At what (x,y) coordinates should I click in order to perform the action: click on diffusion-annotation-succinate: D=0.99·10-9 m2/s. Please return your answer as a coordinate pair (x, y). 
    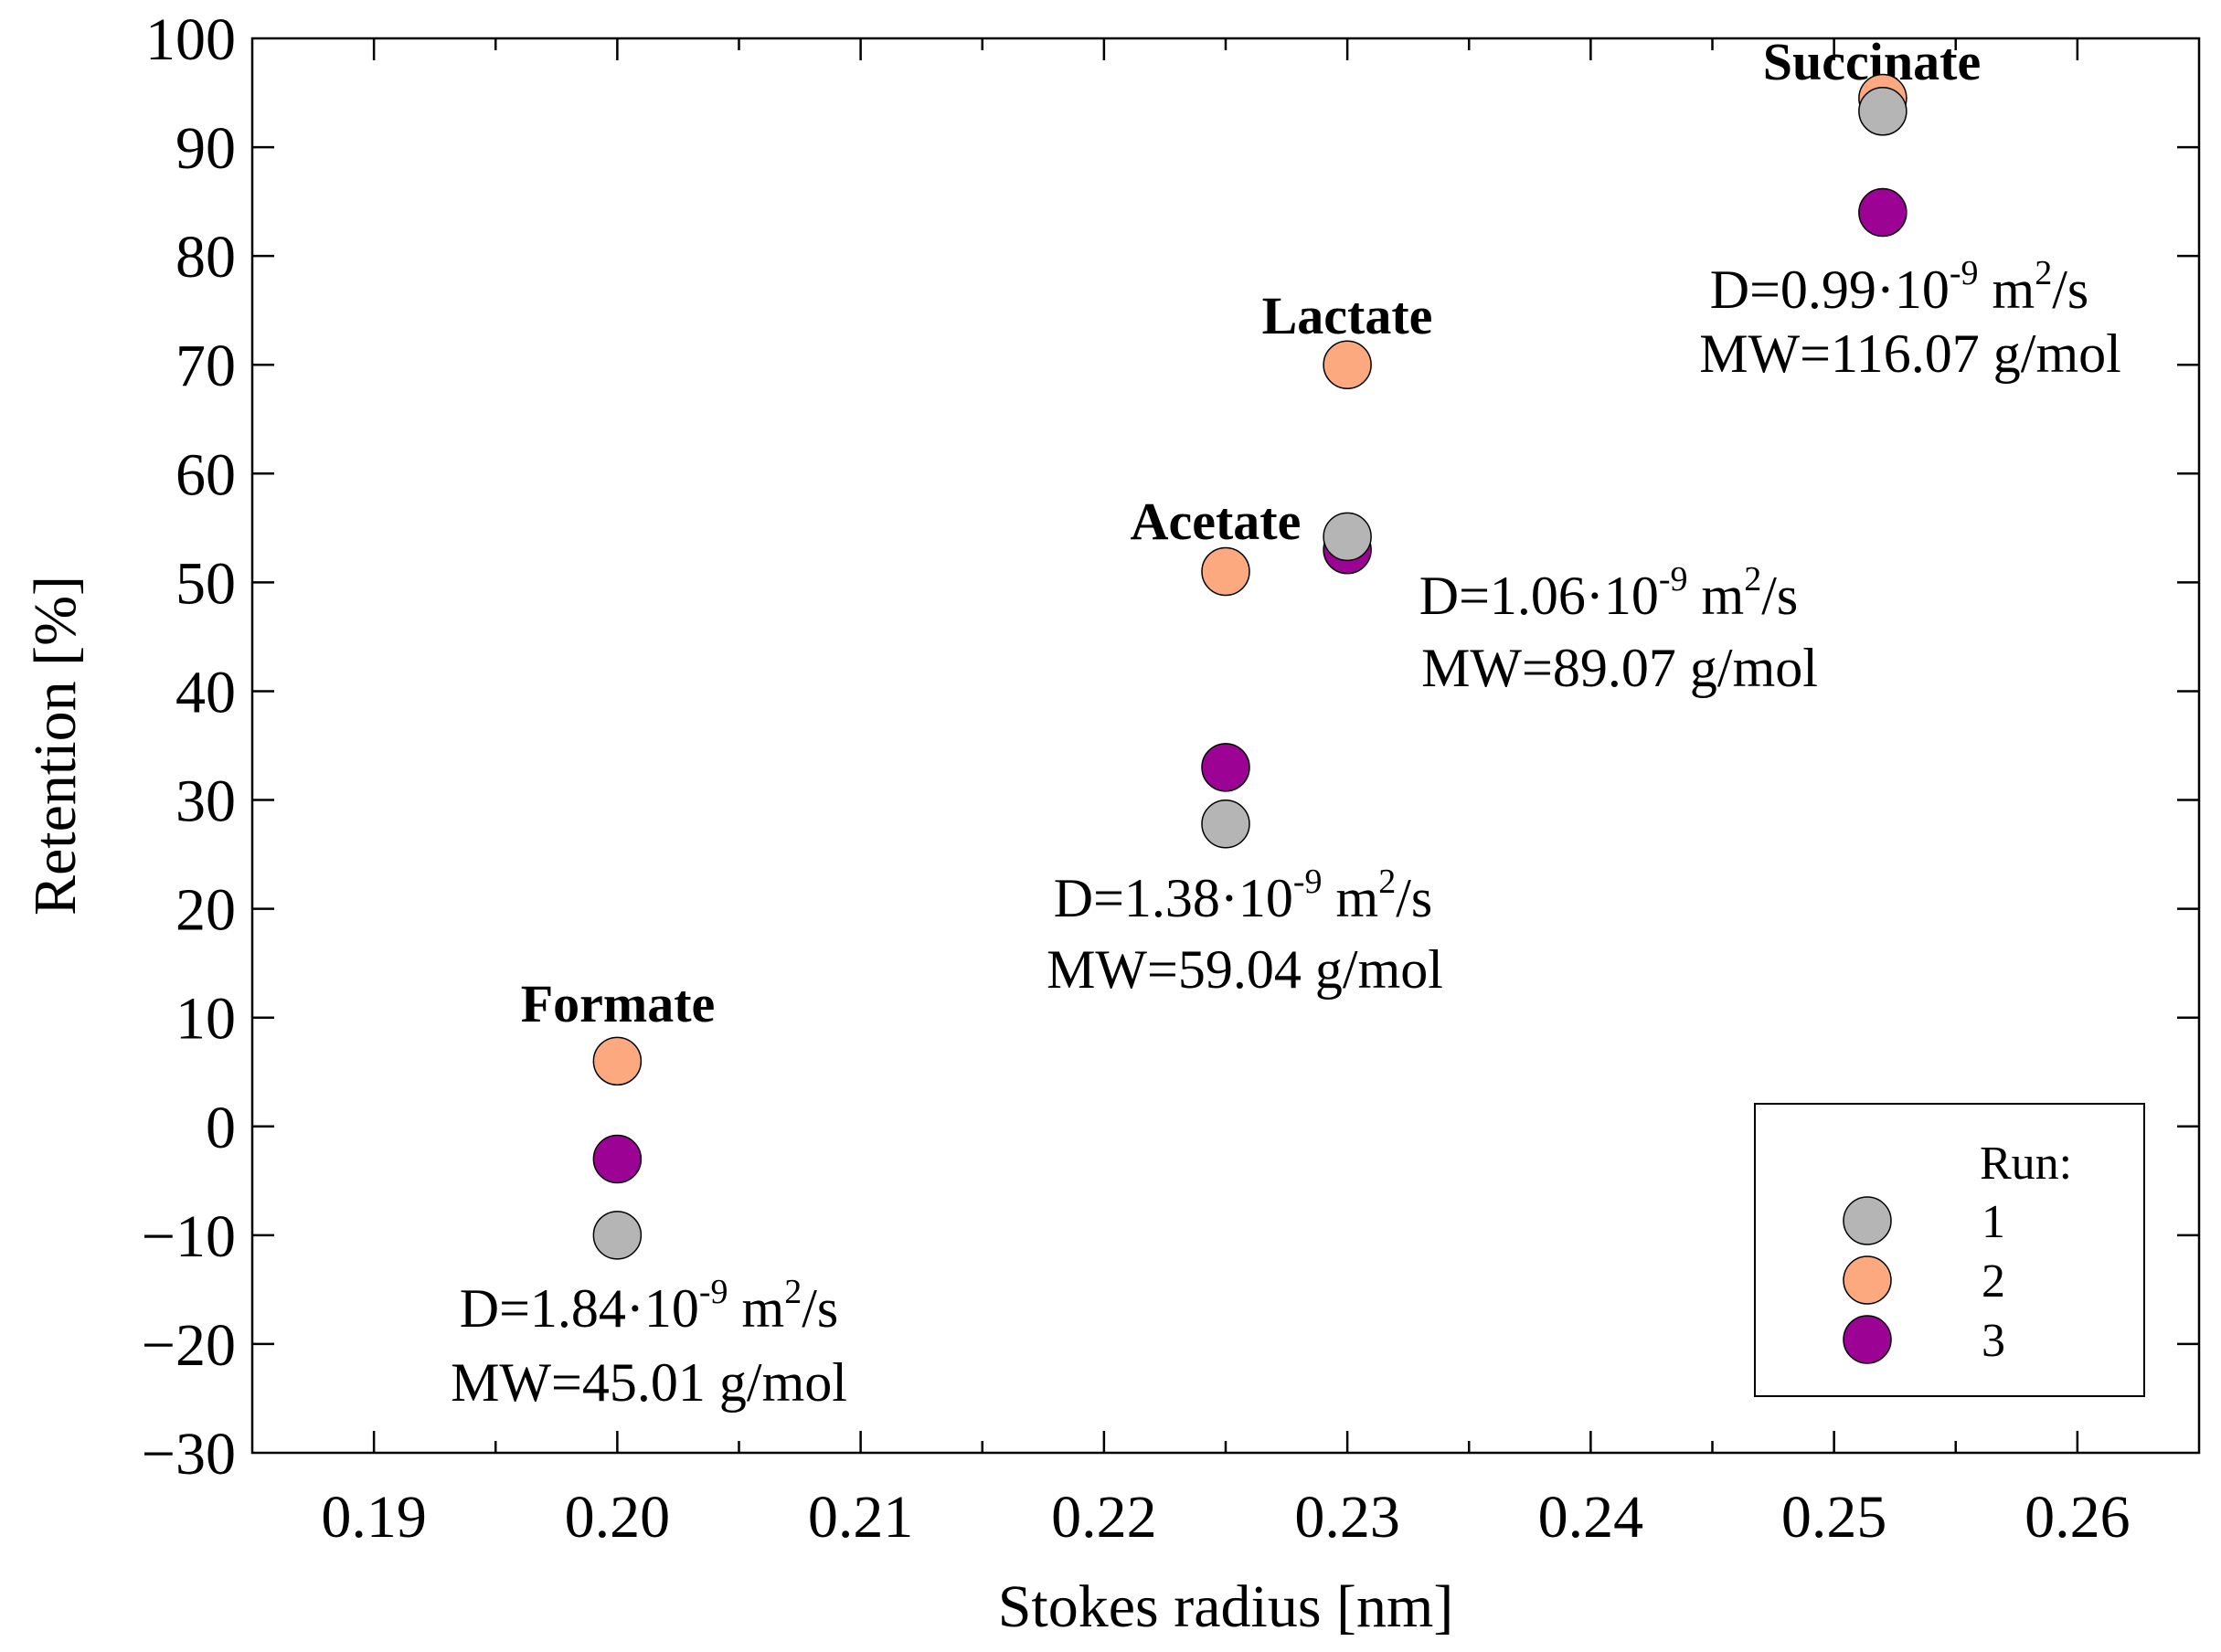
    Looking at the image, I should click on (1899, 287).